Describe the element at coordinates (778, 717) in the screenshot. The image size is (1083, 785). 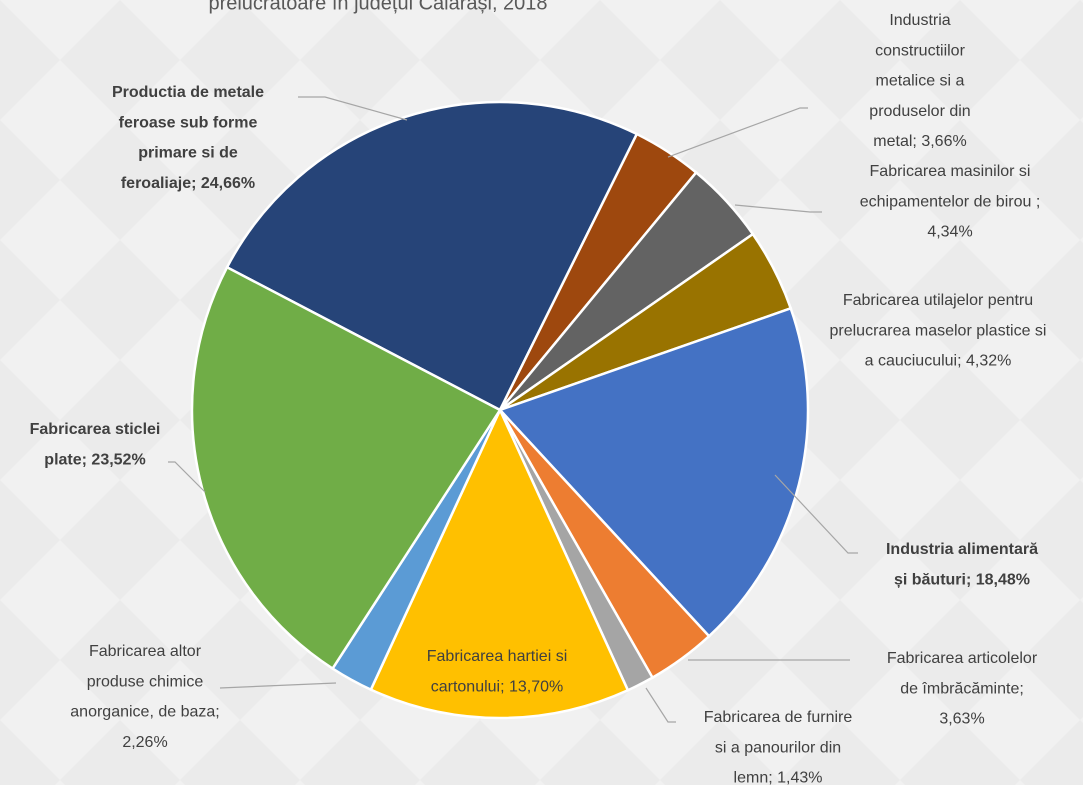
I see `label-name: Fabricarea de furnire` at that location.